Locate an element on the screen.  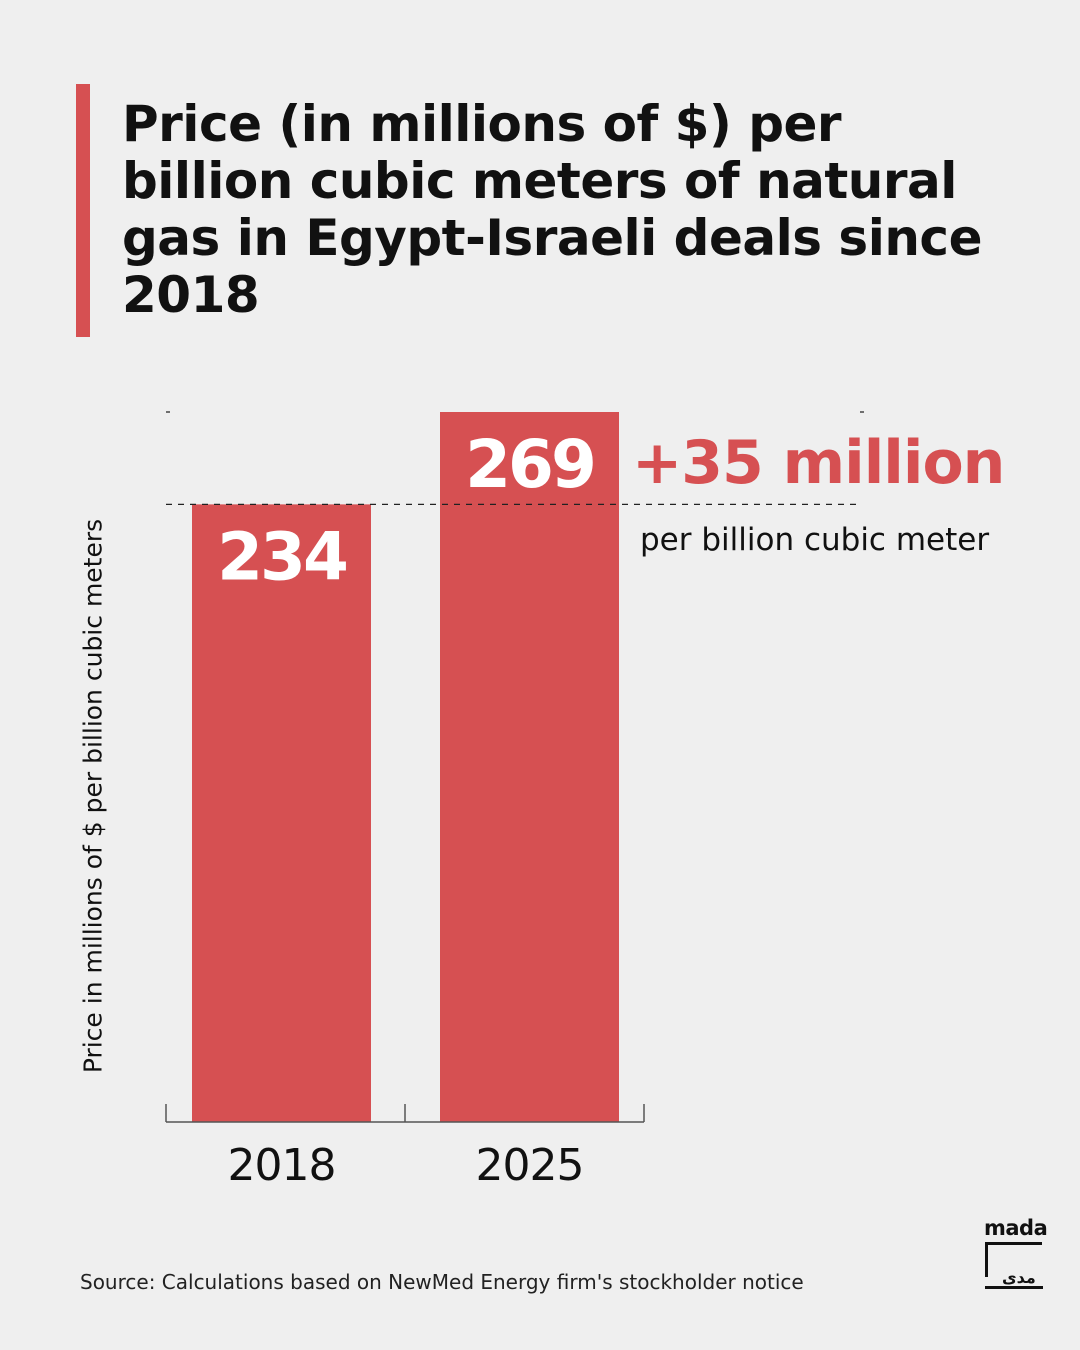
difference-annotation: +35 million is located at coordinates (818, 463).